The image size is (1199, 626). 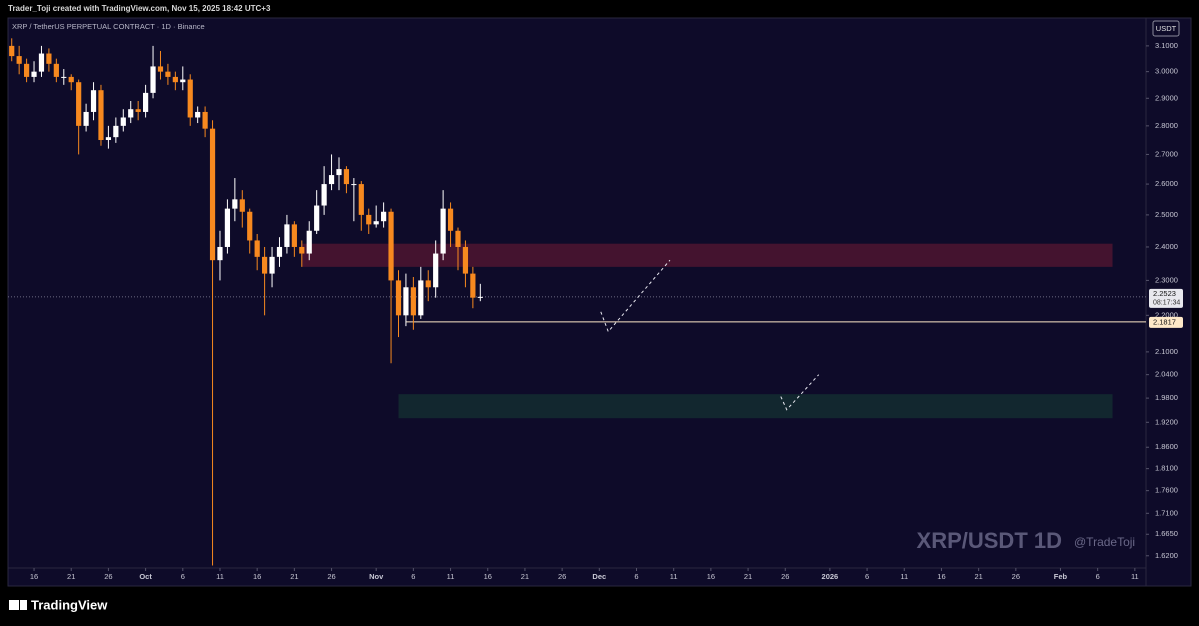 I want to click on y-tick-label: 2.5000, so click(x=1166, y=214).